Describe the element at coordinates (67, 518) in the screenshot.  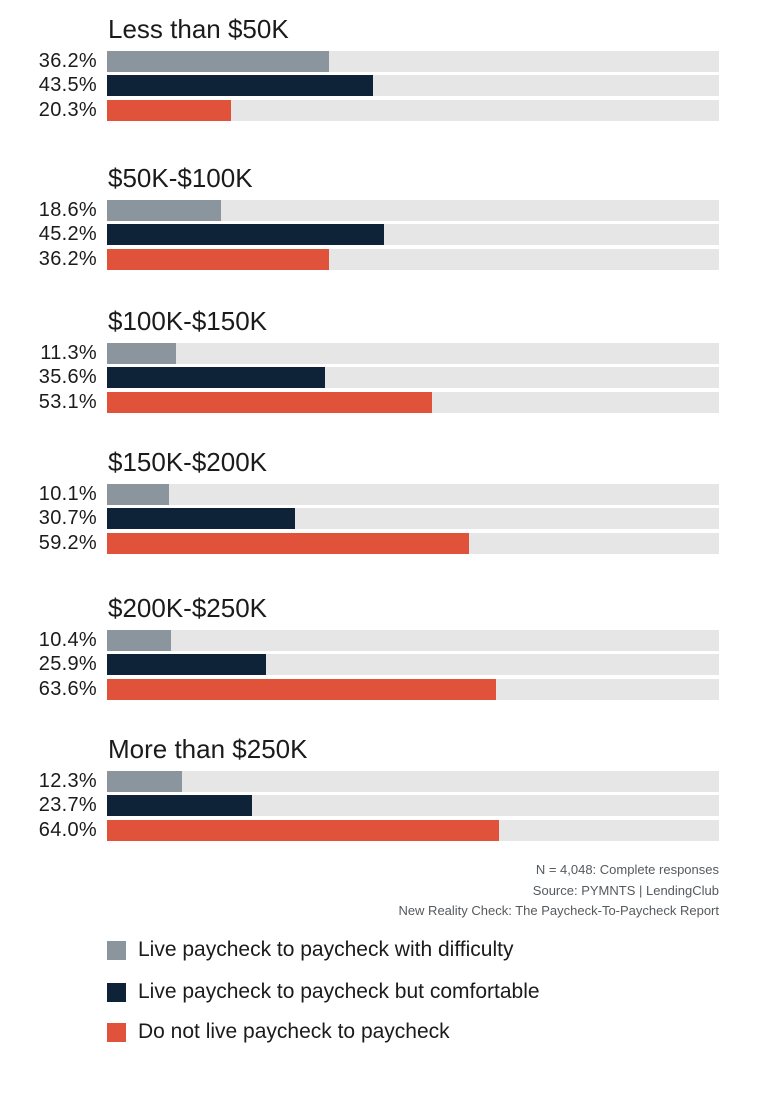
I see `data-label: 30.7%` at that location.